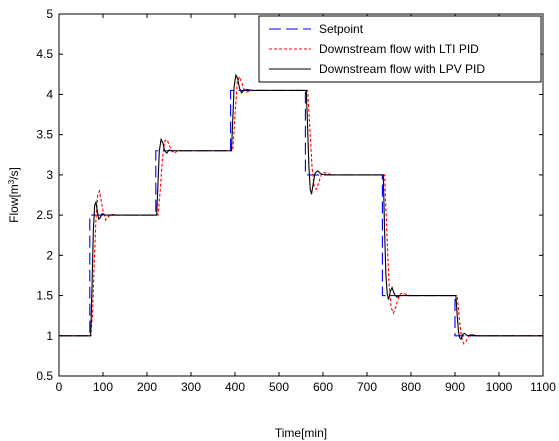  I want to click on x-tick-label: 400, so click(235, 387).